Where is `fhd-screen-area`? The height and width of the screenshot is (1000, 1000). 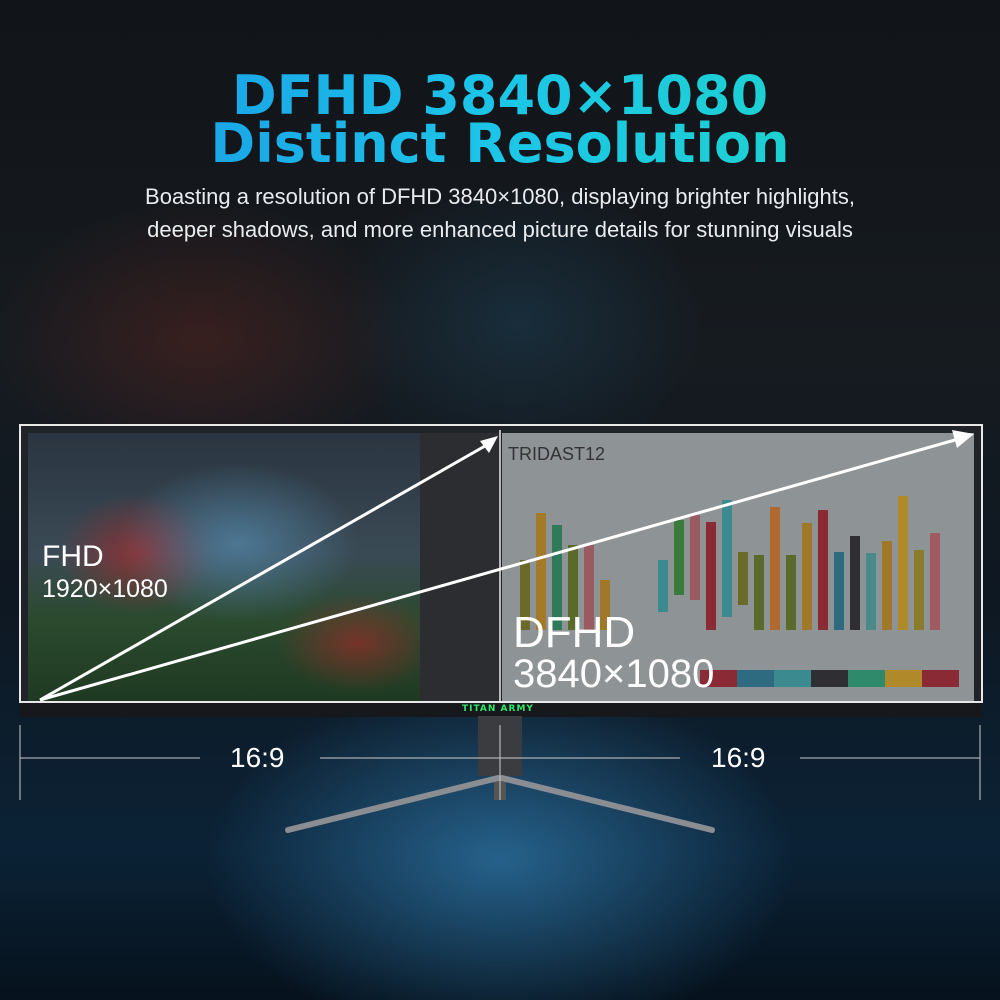 fhd-screen-area is located at coordinates (264, 567).